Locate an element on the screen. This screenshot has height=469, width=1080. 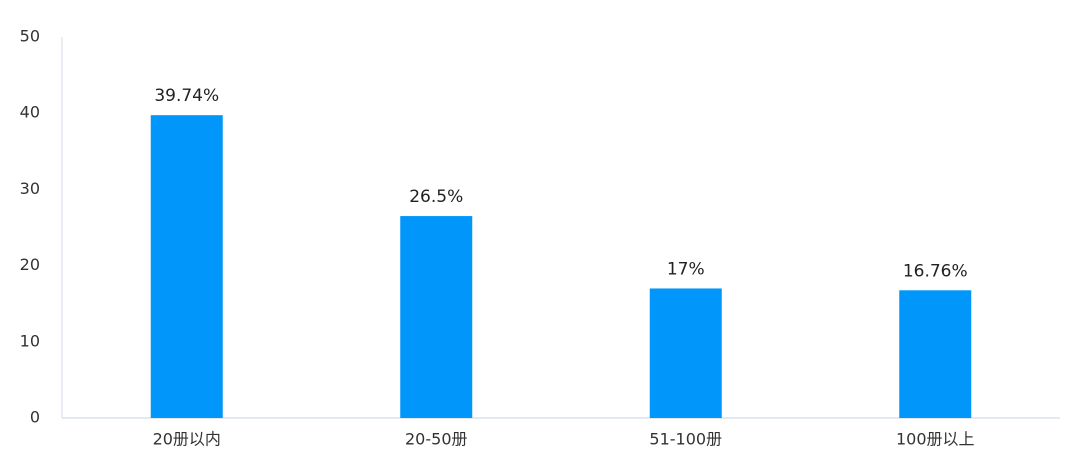
x-tick-label: 20-50册 is located at coordinates (436, 439).